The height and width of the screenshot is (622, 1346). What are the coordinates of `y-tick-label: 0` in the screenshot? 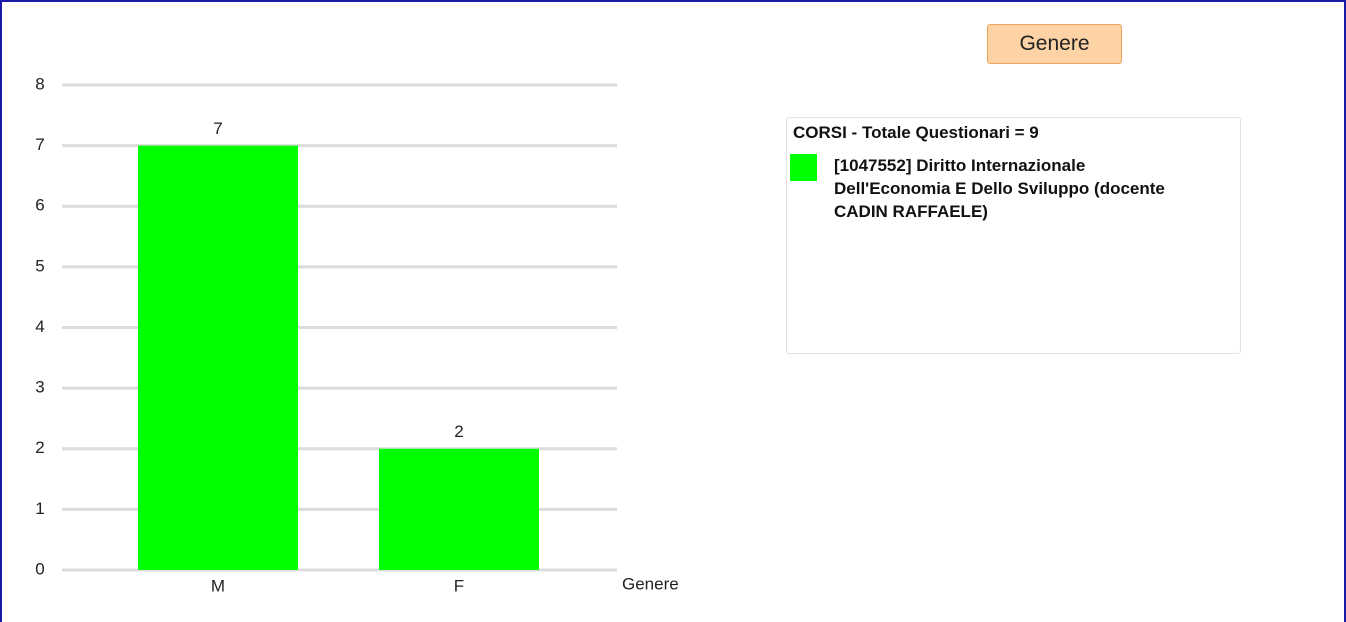 It's located at (39, 568).